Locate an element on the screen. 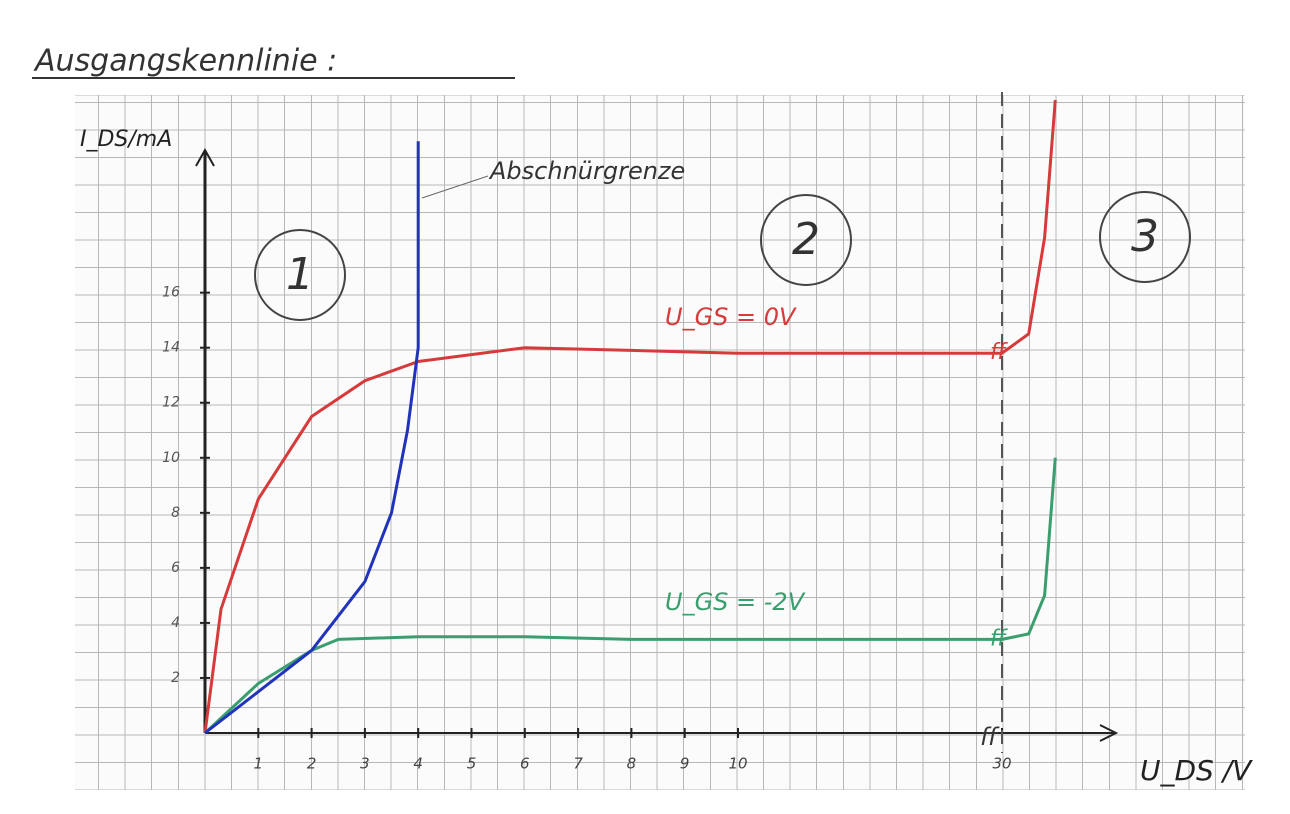  label-pointer is located at coordinates (455, 187).